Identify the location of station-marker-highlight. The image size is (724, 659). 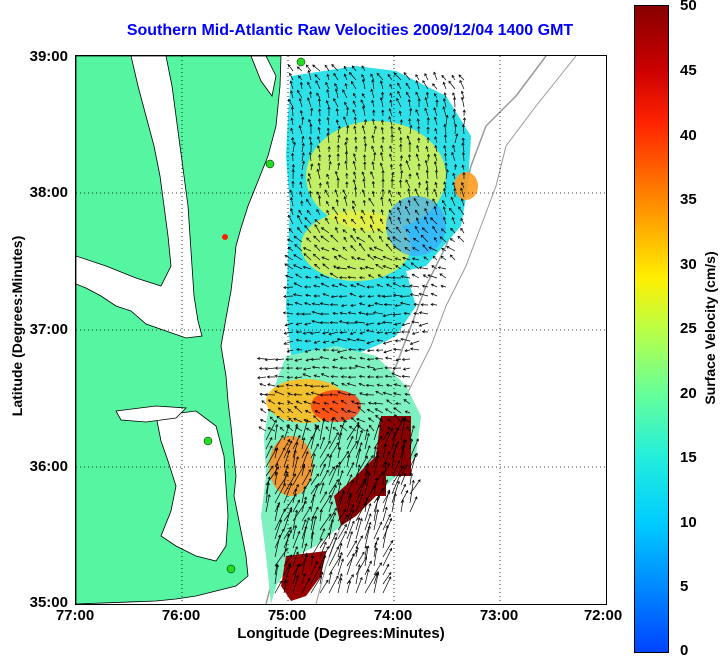
(225, 237).